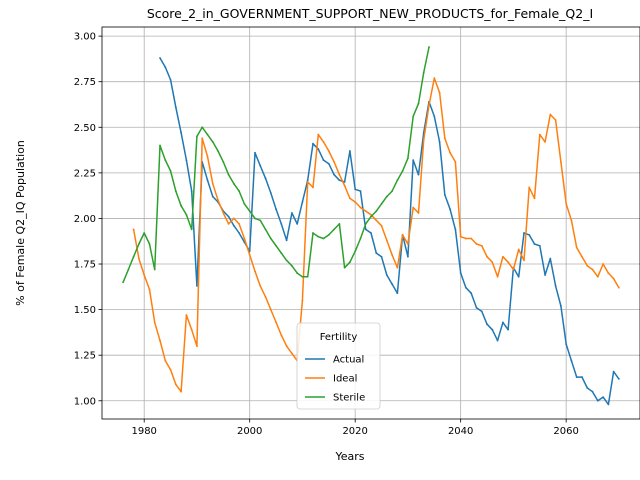  Describe the element at coordinates (249, 431) in the screenshot. I see `x-tick-label: 2000` at that location.